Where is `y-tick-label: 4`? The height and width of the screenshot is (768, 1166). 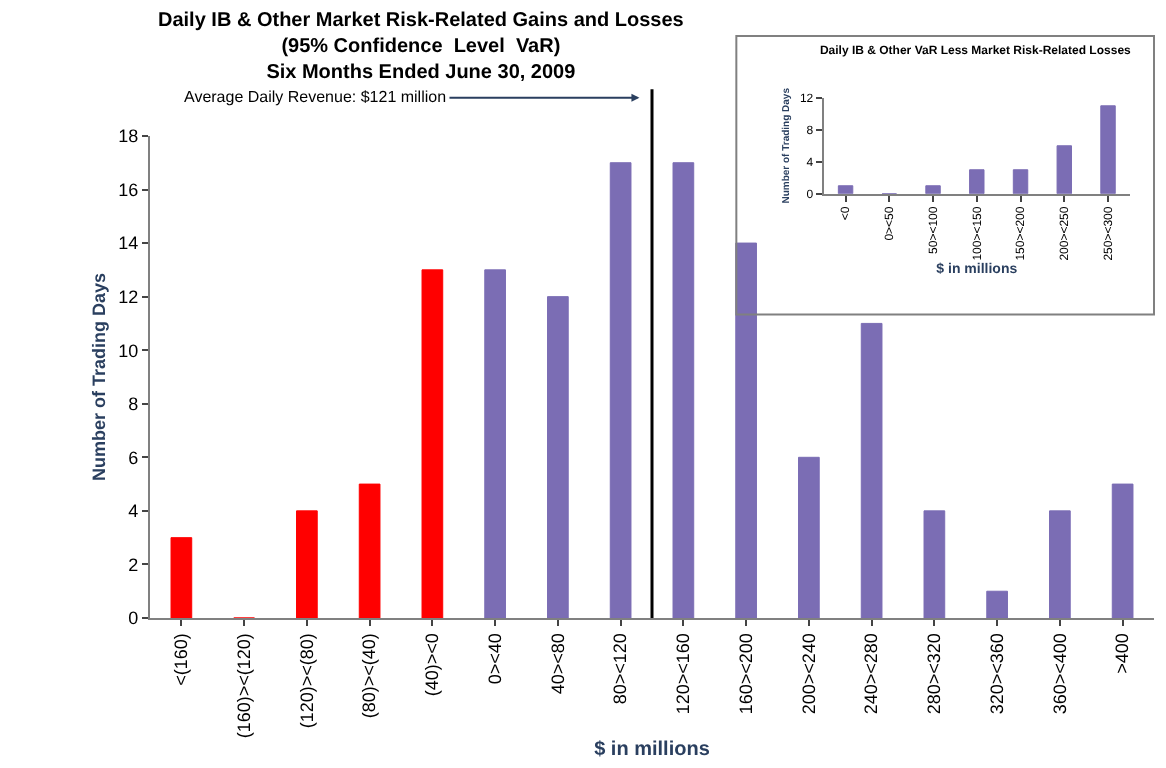
y-tick-label: 4 is located at coordinates (133, 511).